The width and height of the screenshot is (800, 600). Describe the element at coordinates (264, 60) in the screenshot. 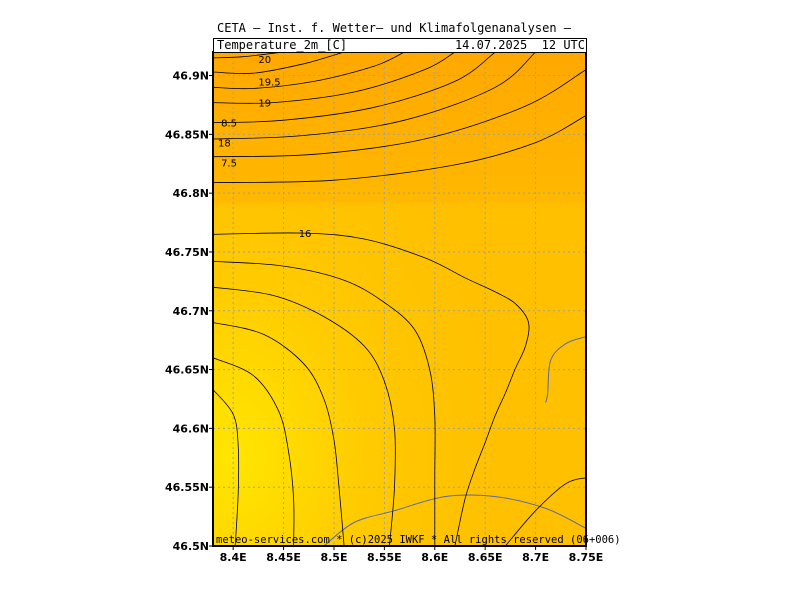

I see `contour-label: 20` at that location.